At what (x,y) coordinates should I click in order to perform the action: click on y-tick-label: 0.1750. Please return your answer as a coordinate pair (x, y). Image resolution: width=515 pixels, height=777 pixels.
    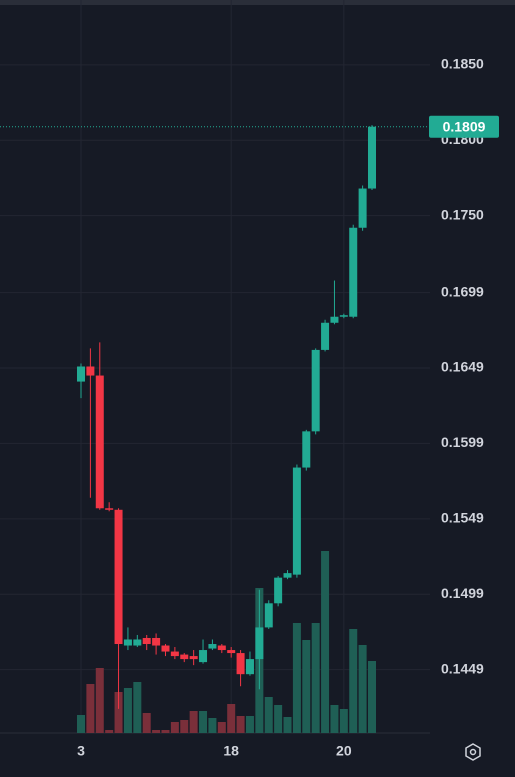
    Looking at the image, I should click on (462, 214).